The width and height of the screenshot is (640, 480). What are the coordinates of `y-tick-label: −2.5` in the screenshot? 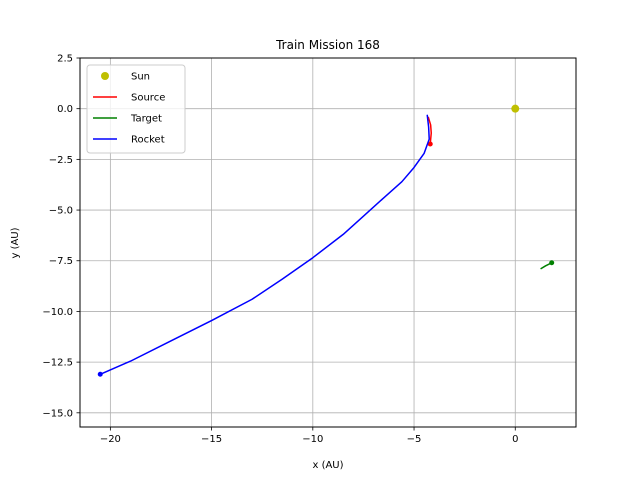 It's located at (61, 160).